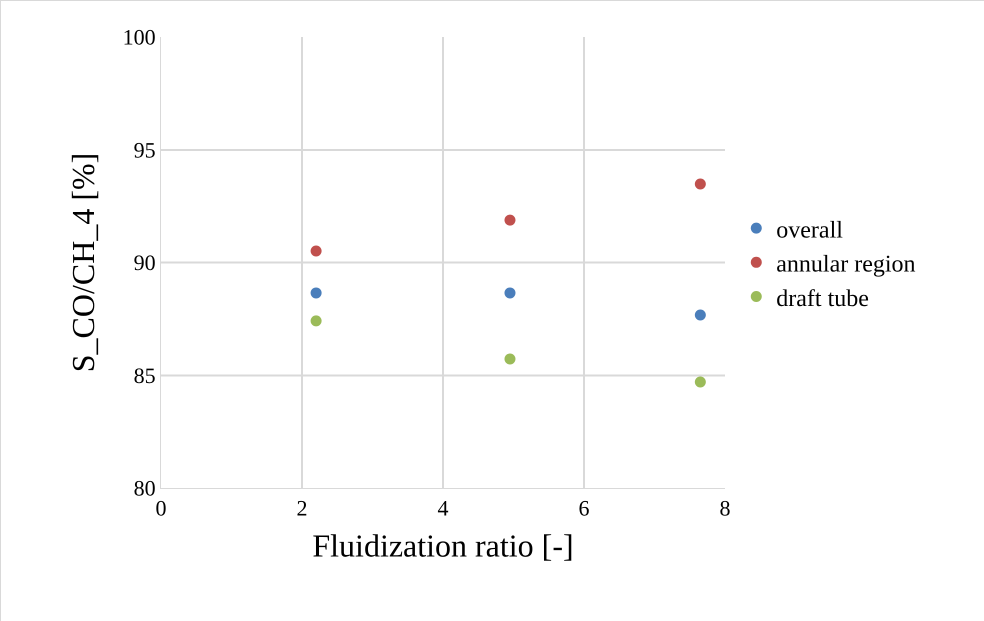 The image size is (984, 621). What do you see at coordinates (810, 230) in the screenshot?
I see `legend-label: overall` at bounding box center [810, 230].